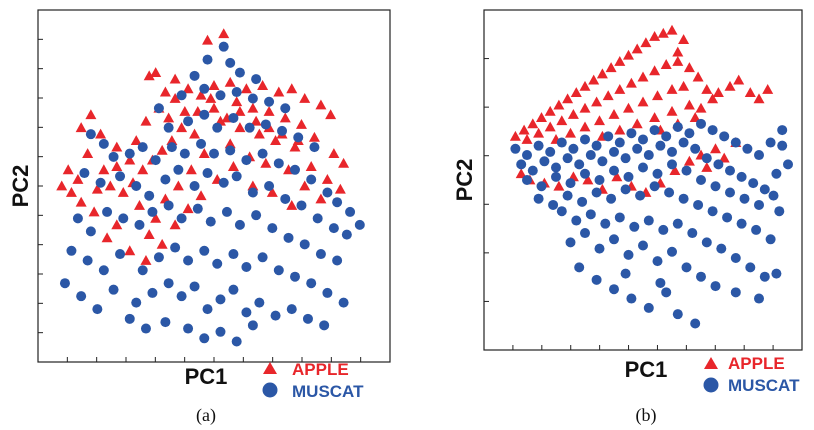  I want to click on panel-b-legend-apple-label: APPLE, so click(756, 363).